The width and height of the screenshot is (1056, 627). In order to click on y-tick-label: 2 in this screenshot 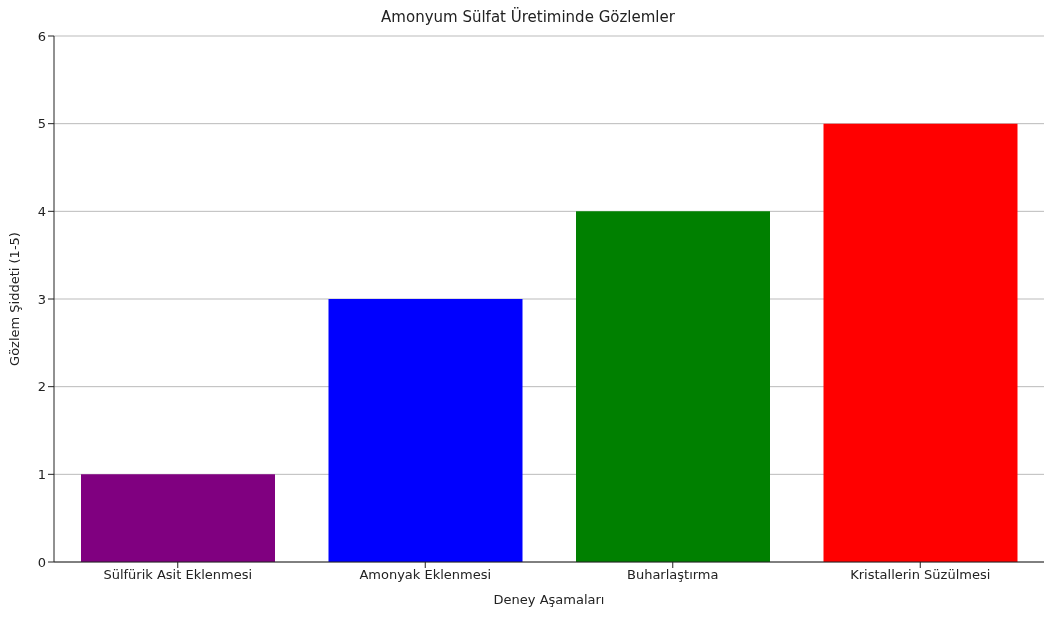, I will do `click(41, 387)`.